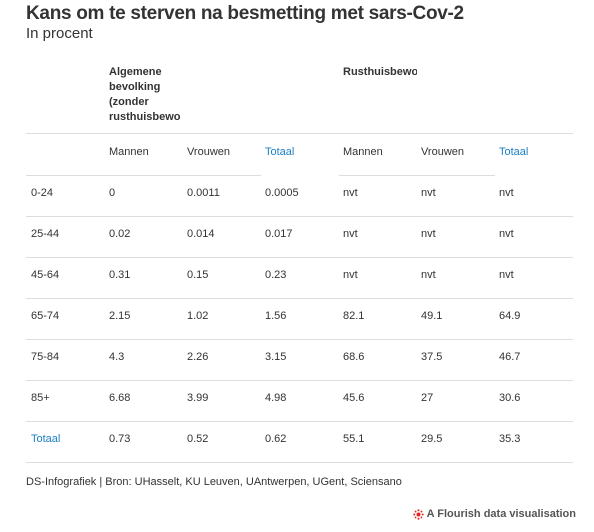 The height and width of the screenshot is (532, 594). What do you see at coordinates (40, 398) in the screenshot?
I see `row-label: 85+` at bounding box center [40, 398].